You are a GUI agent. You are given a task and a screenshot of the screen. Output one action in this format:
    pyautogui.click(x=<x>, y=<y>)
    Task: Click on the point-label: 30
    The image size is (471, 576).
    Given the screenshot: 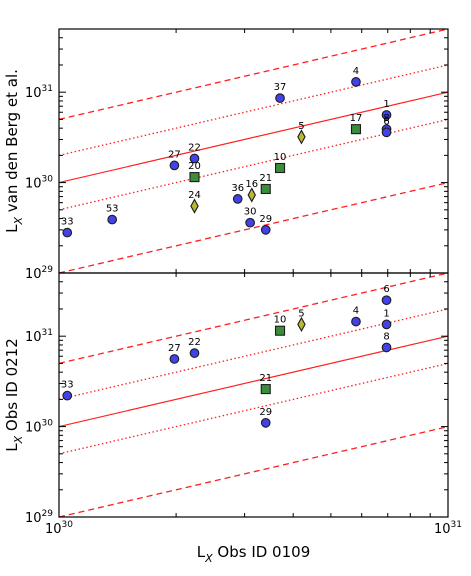 What is the action you would take?
    pyautogui.click(x=250, y=212)
    